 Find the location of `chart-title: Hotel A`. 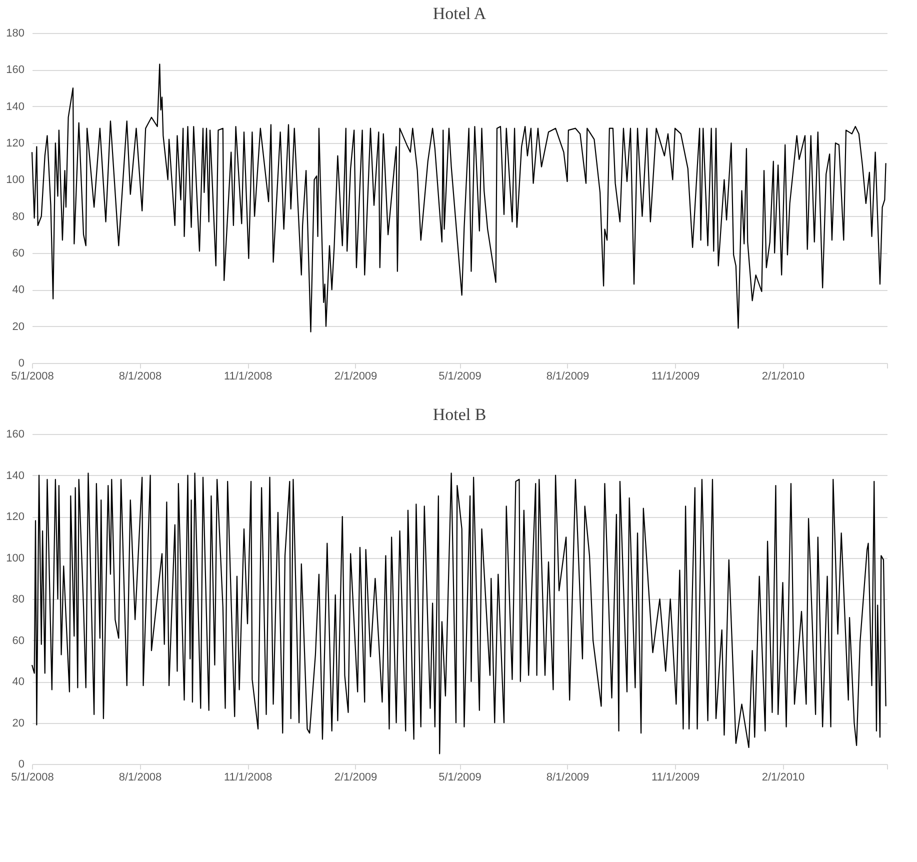

chart-title: Hotel A is located at coordinates (459, 13).